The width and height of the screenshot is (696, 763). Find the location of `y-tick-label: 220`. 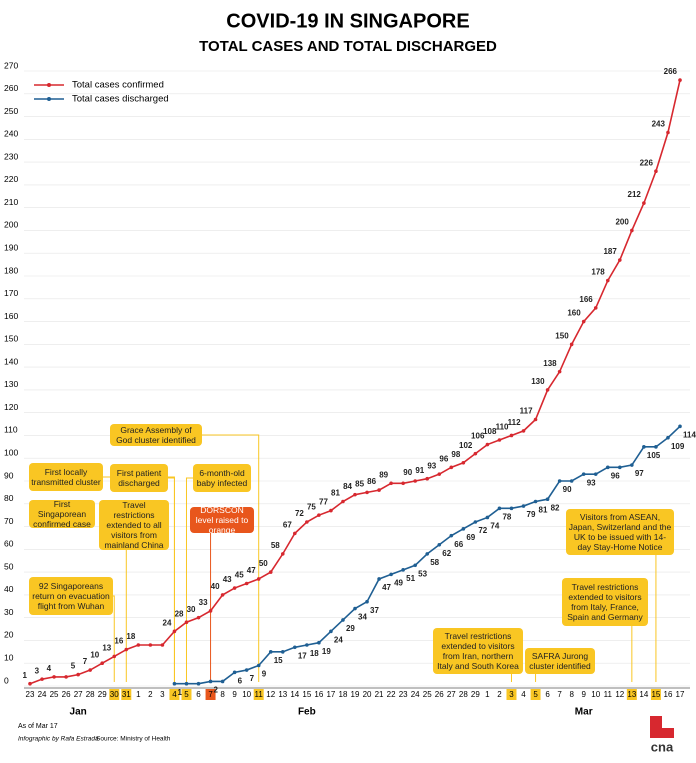

y-tick-label: 220 is located at coordinates (11, 179).